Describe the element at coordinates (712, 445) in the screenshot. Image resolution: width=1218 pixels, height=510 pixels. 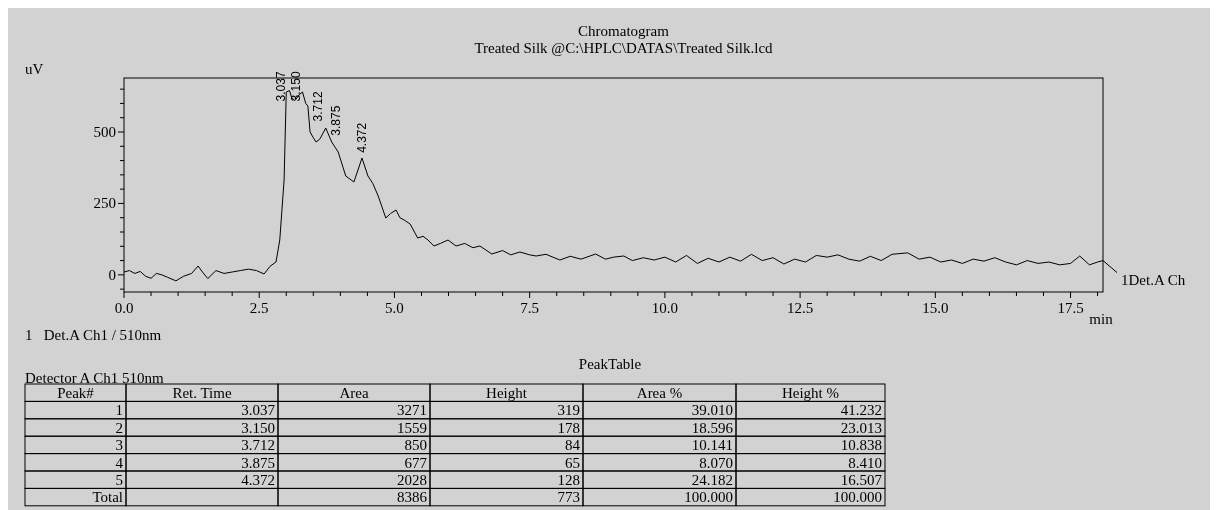
I see `text: 10.141` at that location.